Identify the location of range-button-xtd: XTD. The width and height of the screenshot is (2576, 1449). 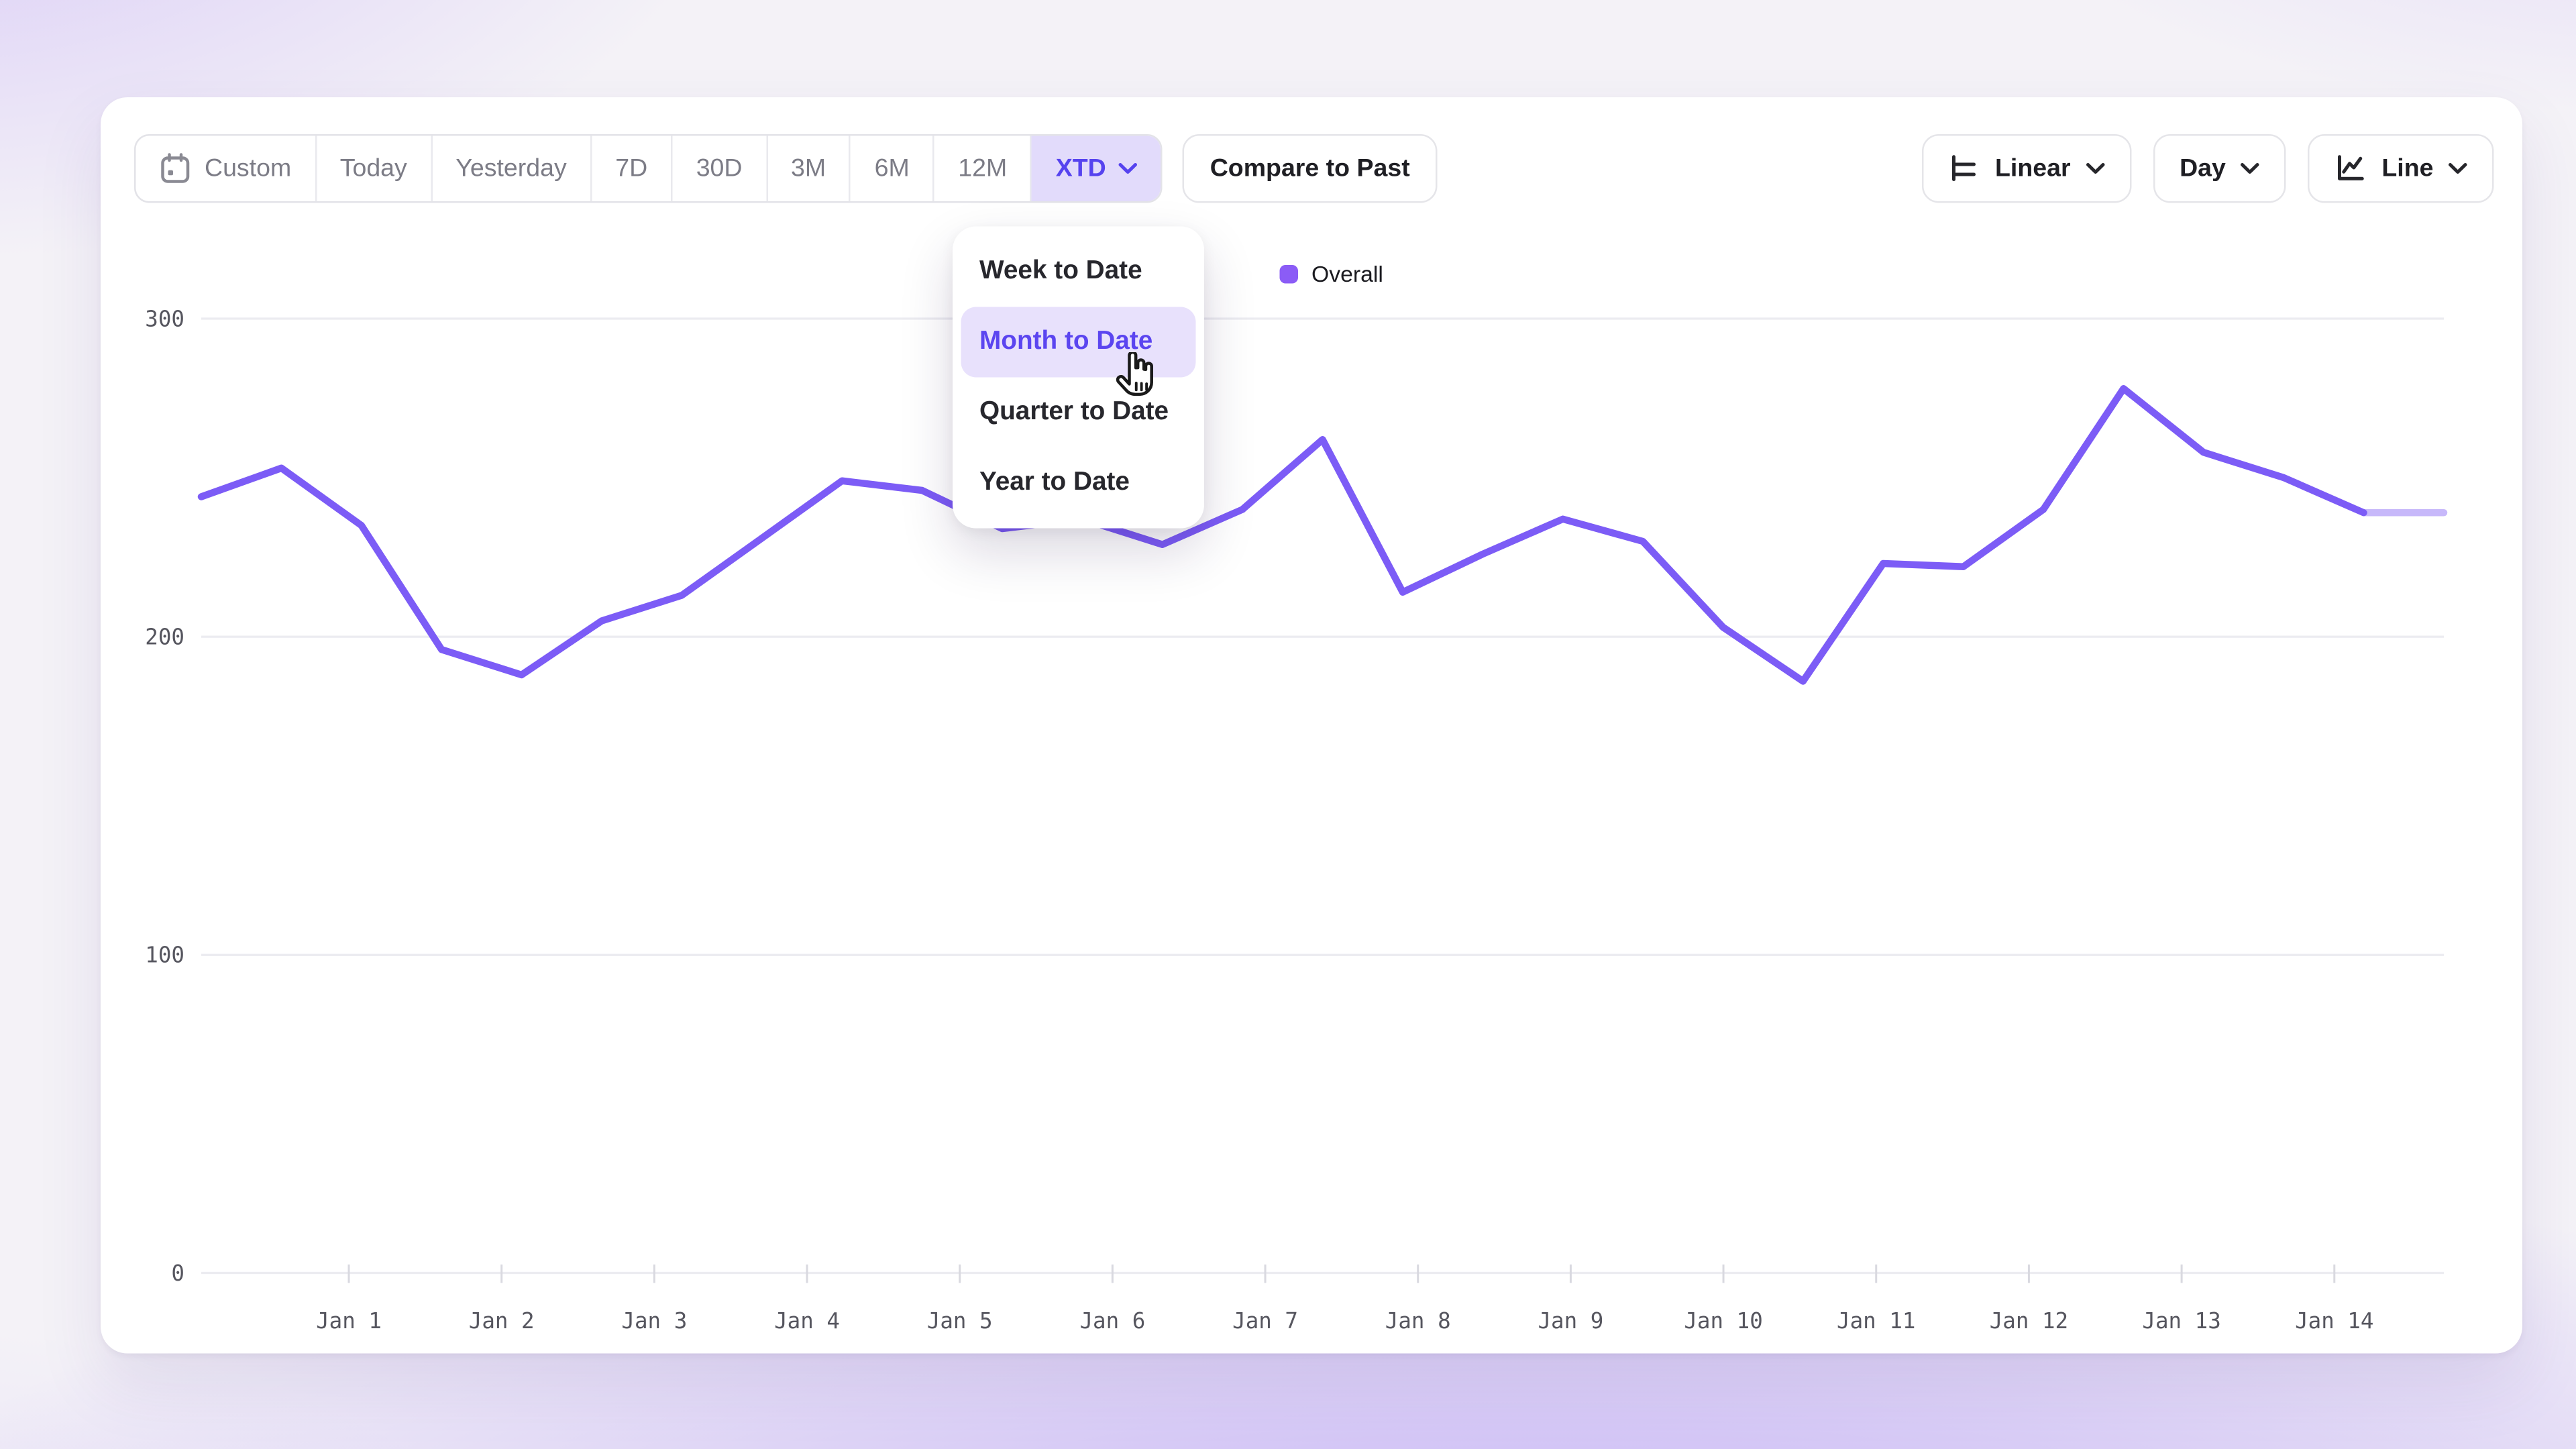
(1096, 168).